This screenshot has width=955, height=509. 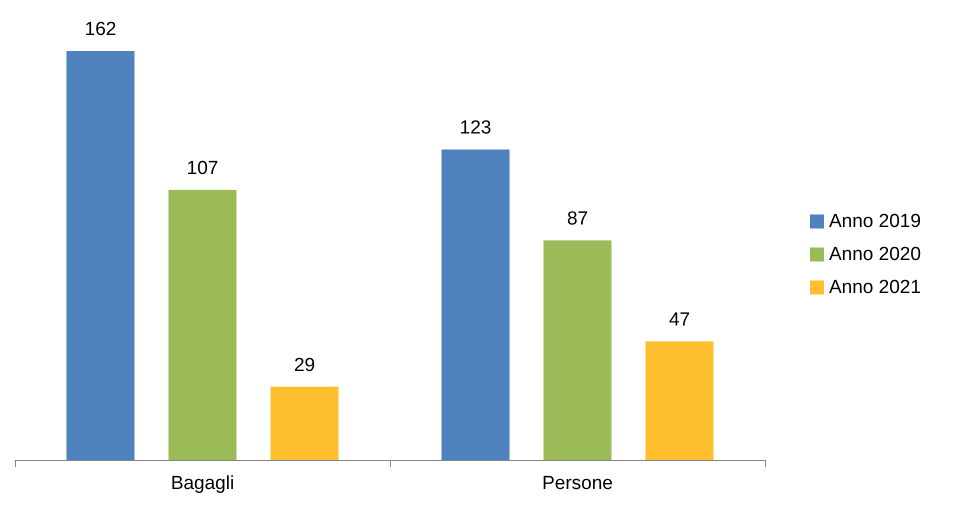 I want to click on data-label: 107, so click(x=202, y=168).